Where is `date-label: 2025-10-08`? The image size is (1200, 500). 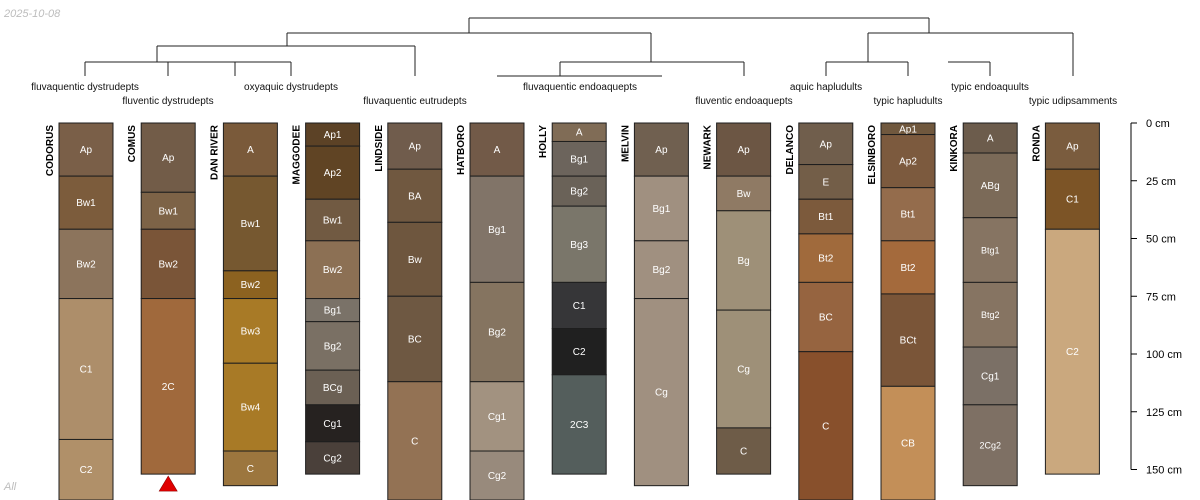 date-label: 2025-10-08 is located at coordinates (32, 14).